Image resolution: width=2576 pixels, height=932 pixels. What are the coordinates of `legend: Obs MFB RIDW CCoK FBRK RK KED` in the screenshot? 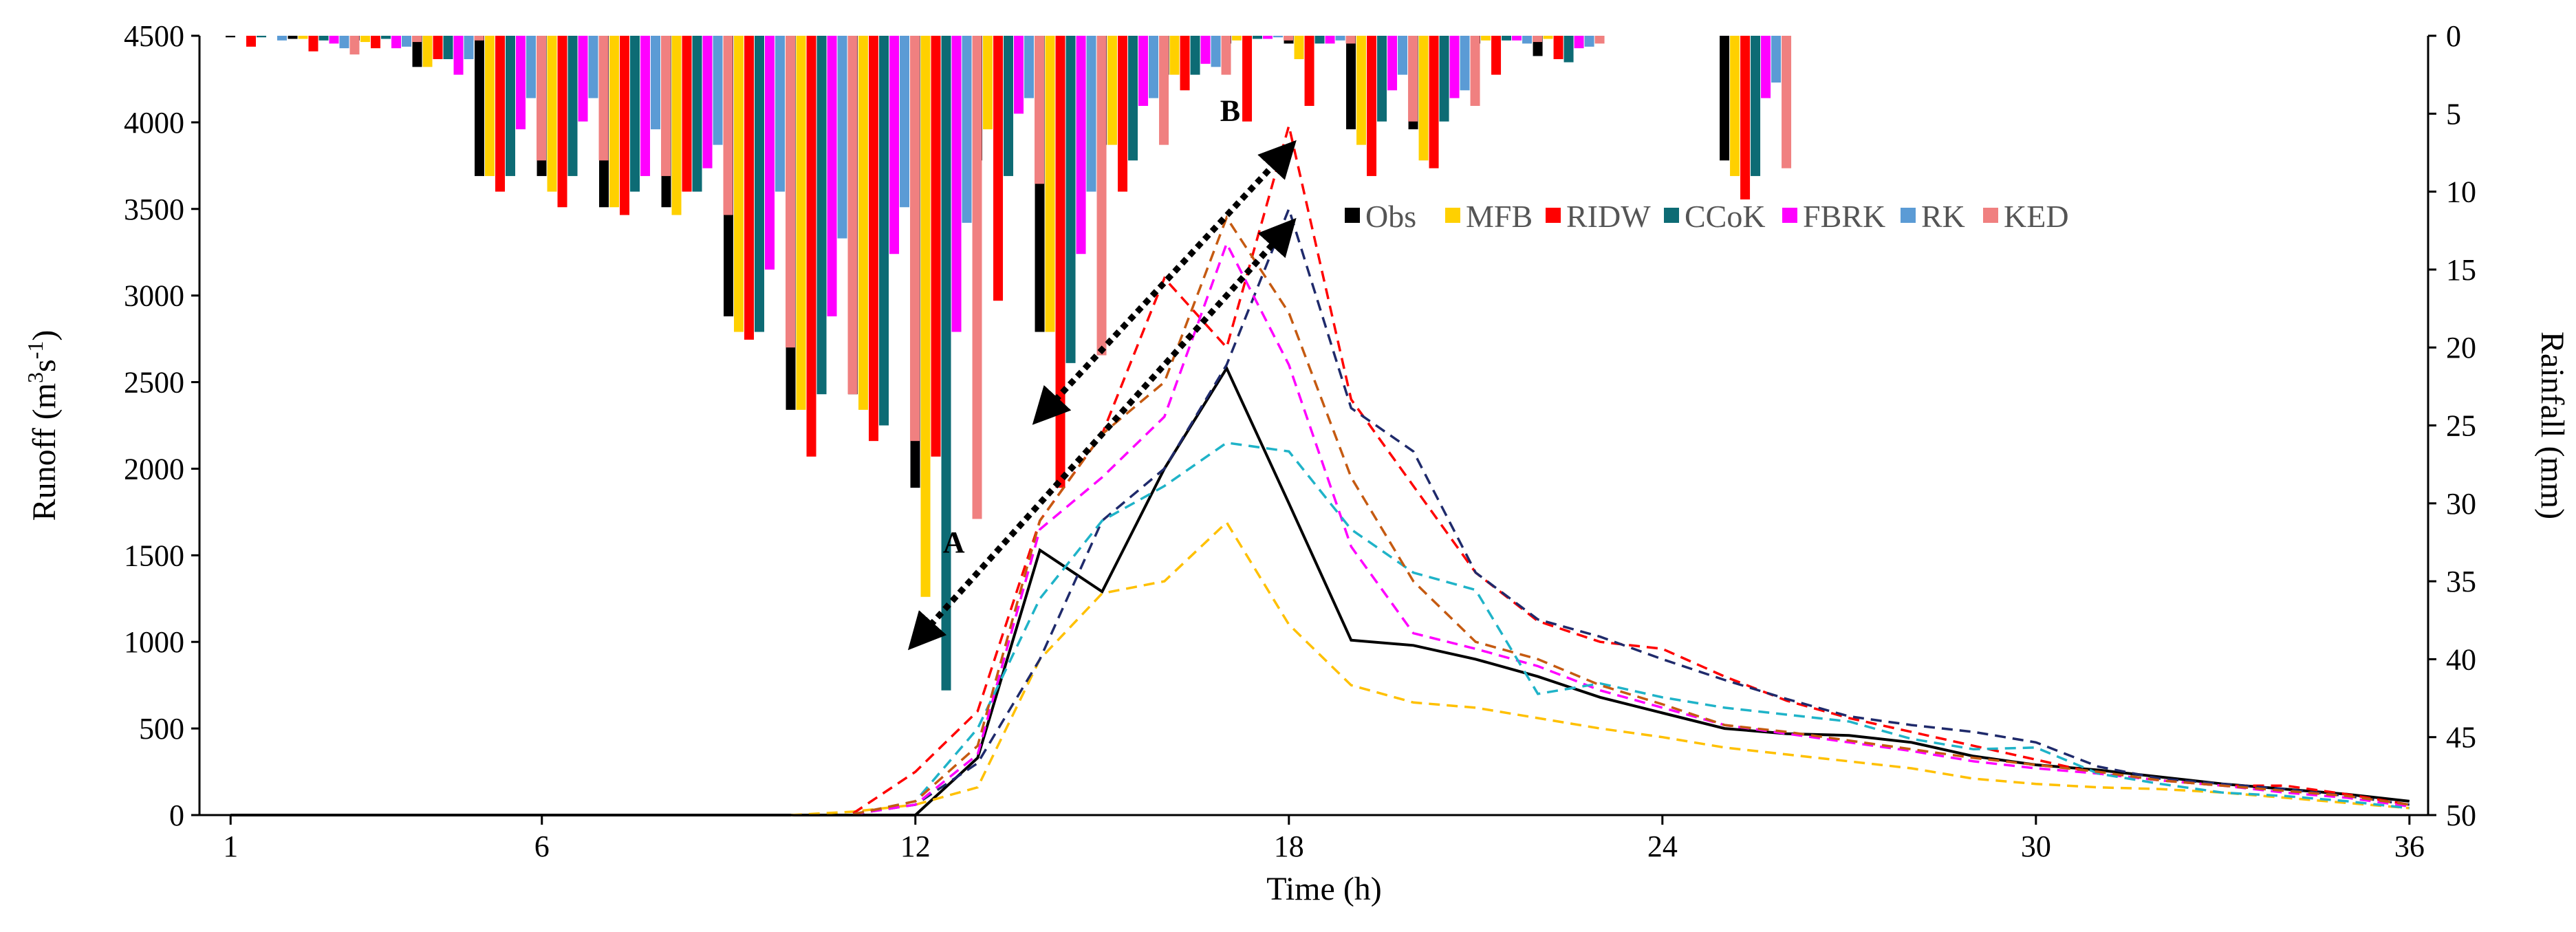 It's located at (1707, 216).